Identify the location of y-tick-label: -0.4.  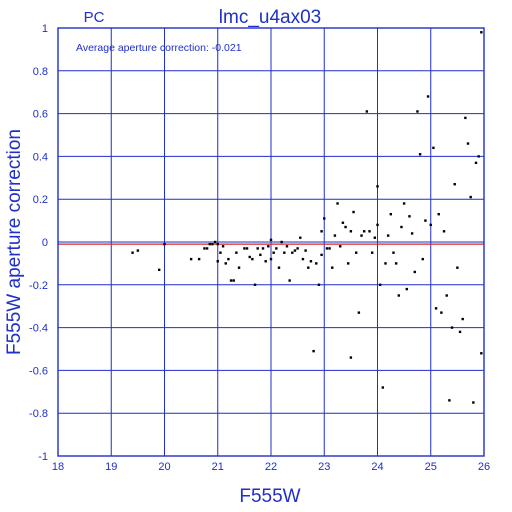
(38, 329).